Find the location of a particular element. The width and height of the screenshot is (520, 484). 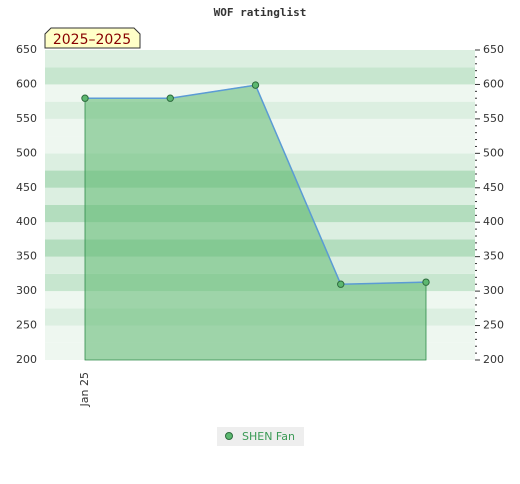

y-tick-label: 200 is located at coordinates (26, 359).